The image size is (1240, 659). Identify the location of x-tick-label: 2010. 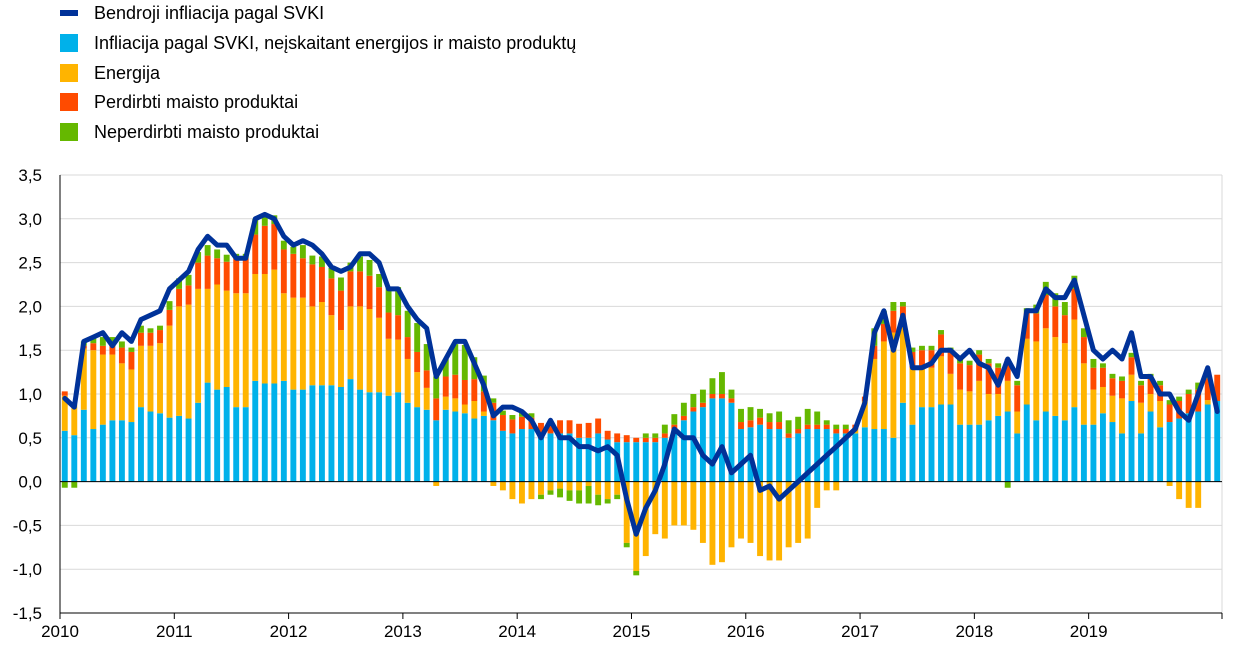
(60, 631).